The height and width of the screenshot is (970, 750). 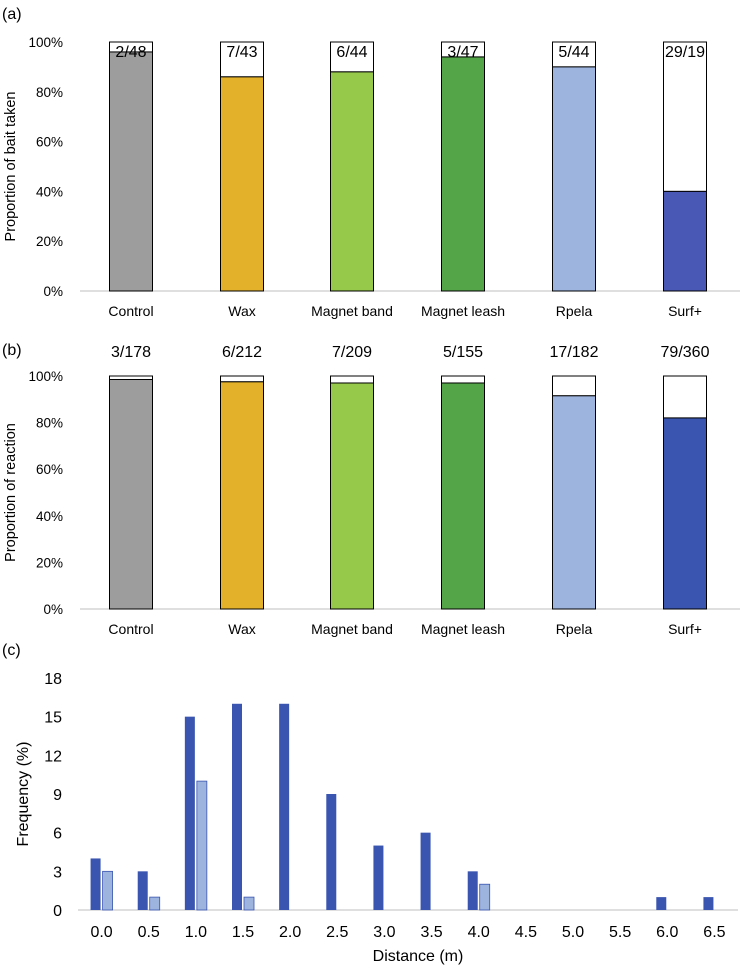 What do you see at coordinates (574, 629) in the screenshot?
I see `panel-b-category-label: Rpela` at bounding box center [574, 629].